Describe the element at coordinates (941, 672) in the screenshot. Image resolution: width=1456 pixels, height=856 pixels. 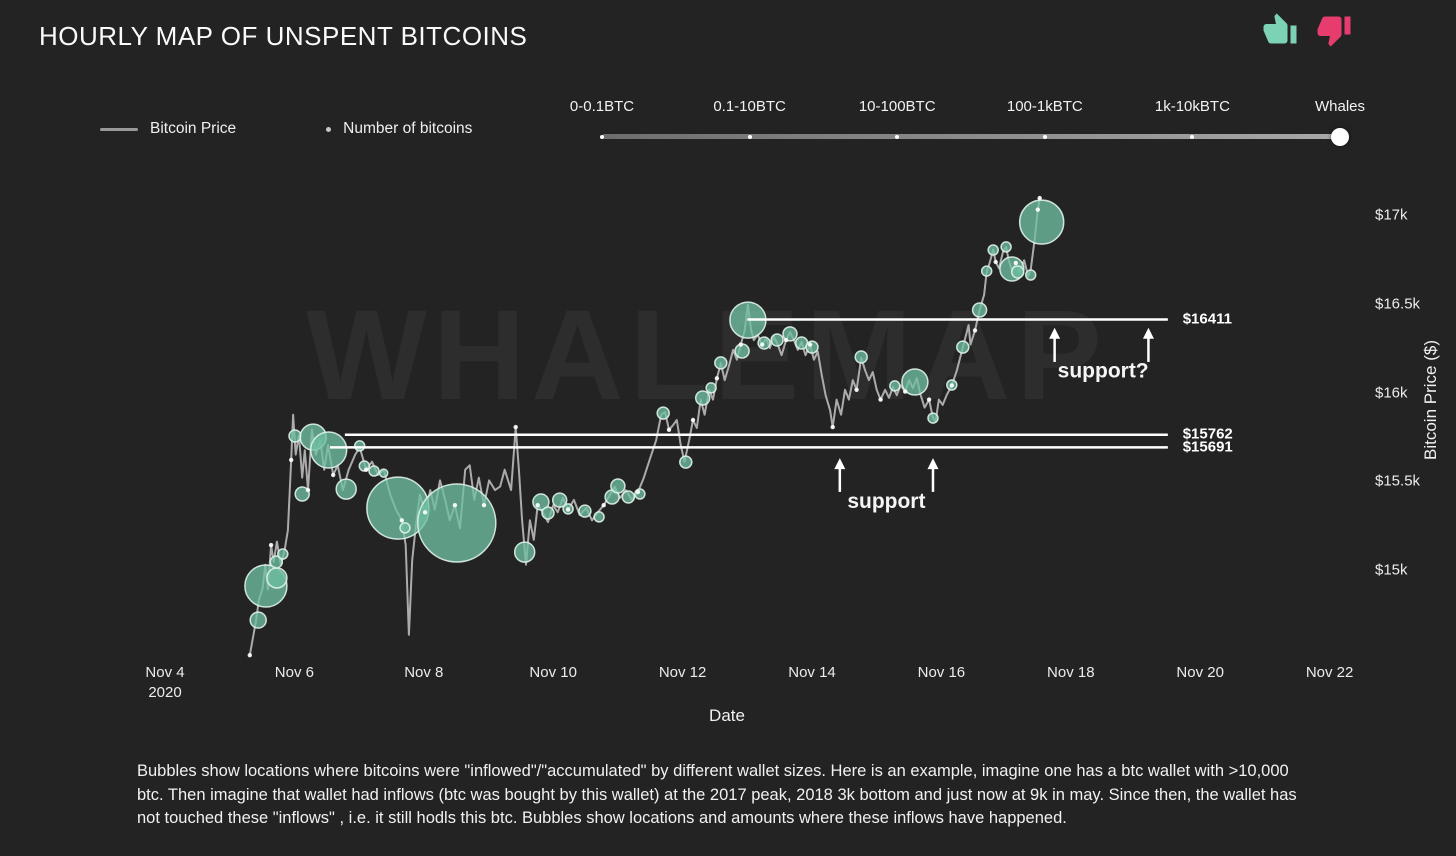
I see `x-tick-nov-16: Nov 16` at that location.